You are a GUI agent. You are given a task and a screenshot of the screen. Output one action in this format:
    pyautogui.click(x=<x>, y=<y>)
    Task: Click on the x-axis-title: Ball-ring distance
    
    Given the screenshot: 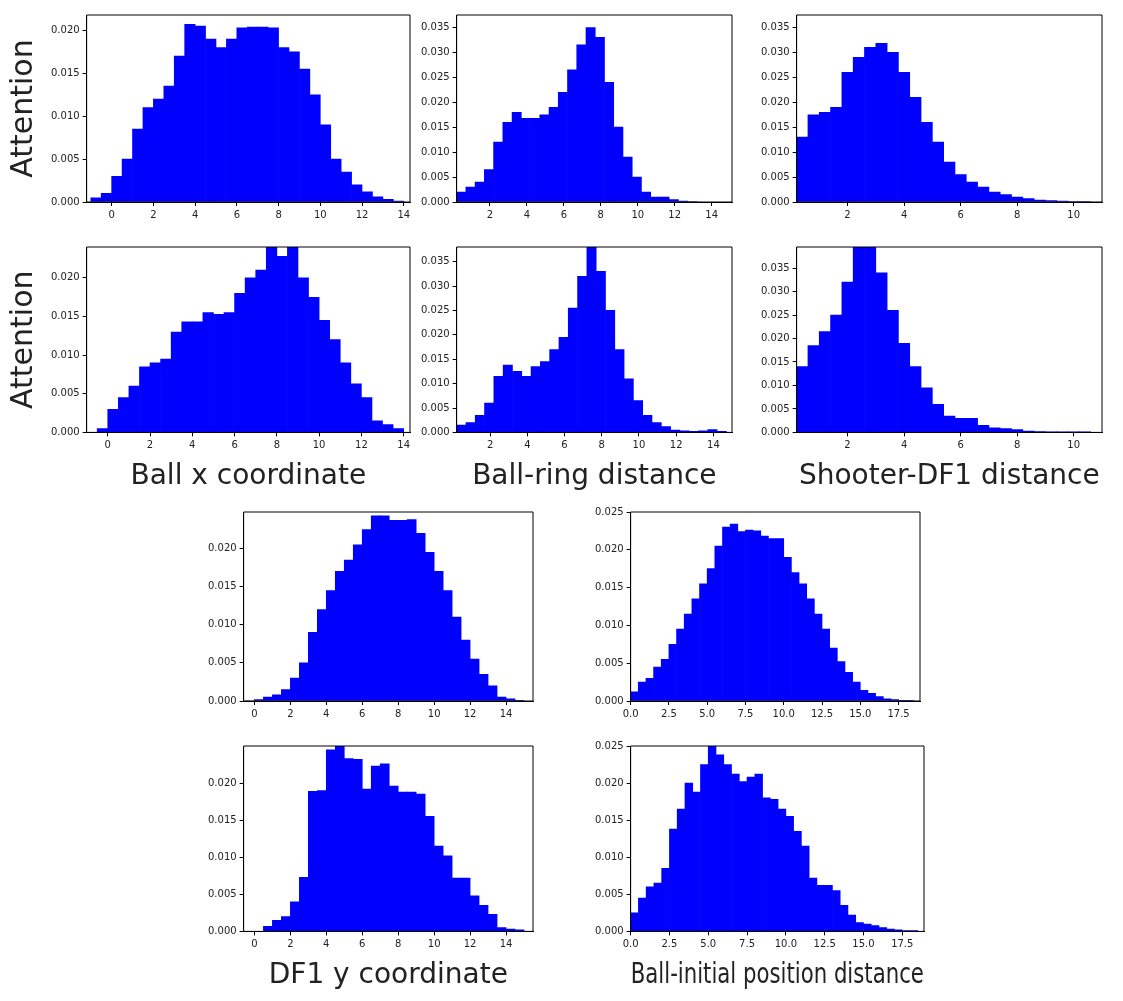 What is the action you would take?
    pyautogui.click(x=594, y=475)
    